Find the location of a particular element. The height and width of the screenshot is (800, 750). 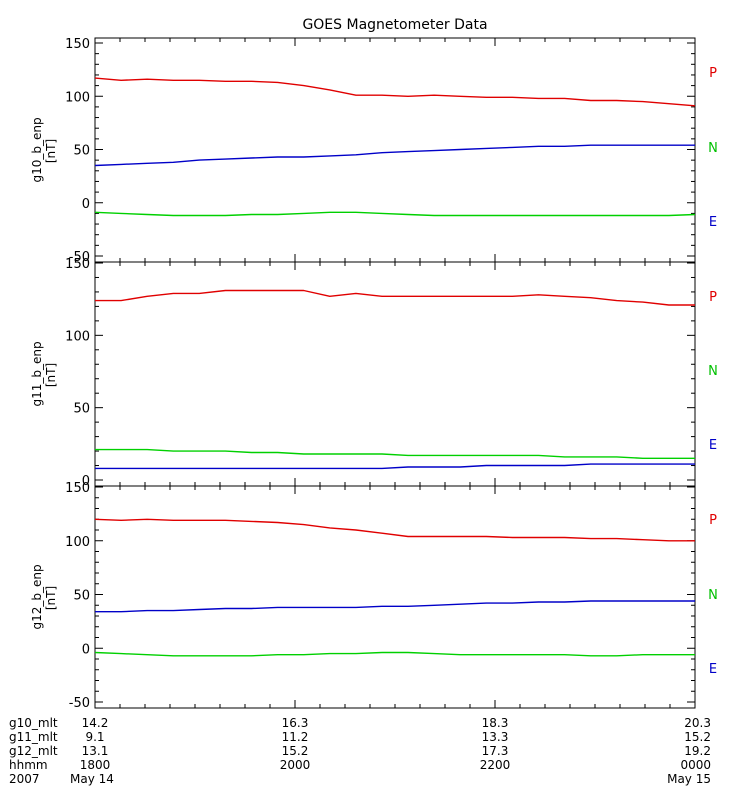

x-table-value: 2200 is located at coordinates (495, 765).